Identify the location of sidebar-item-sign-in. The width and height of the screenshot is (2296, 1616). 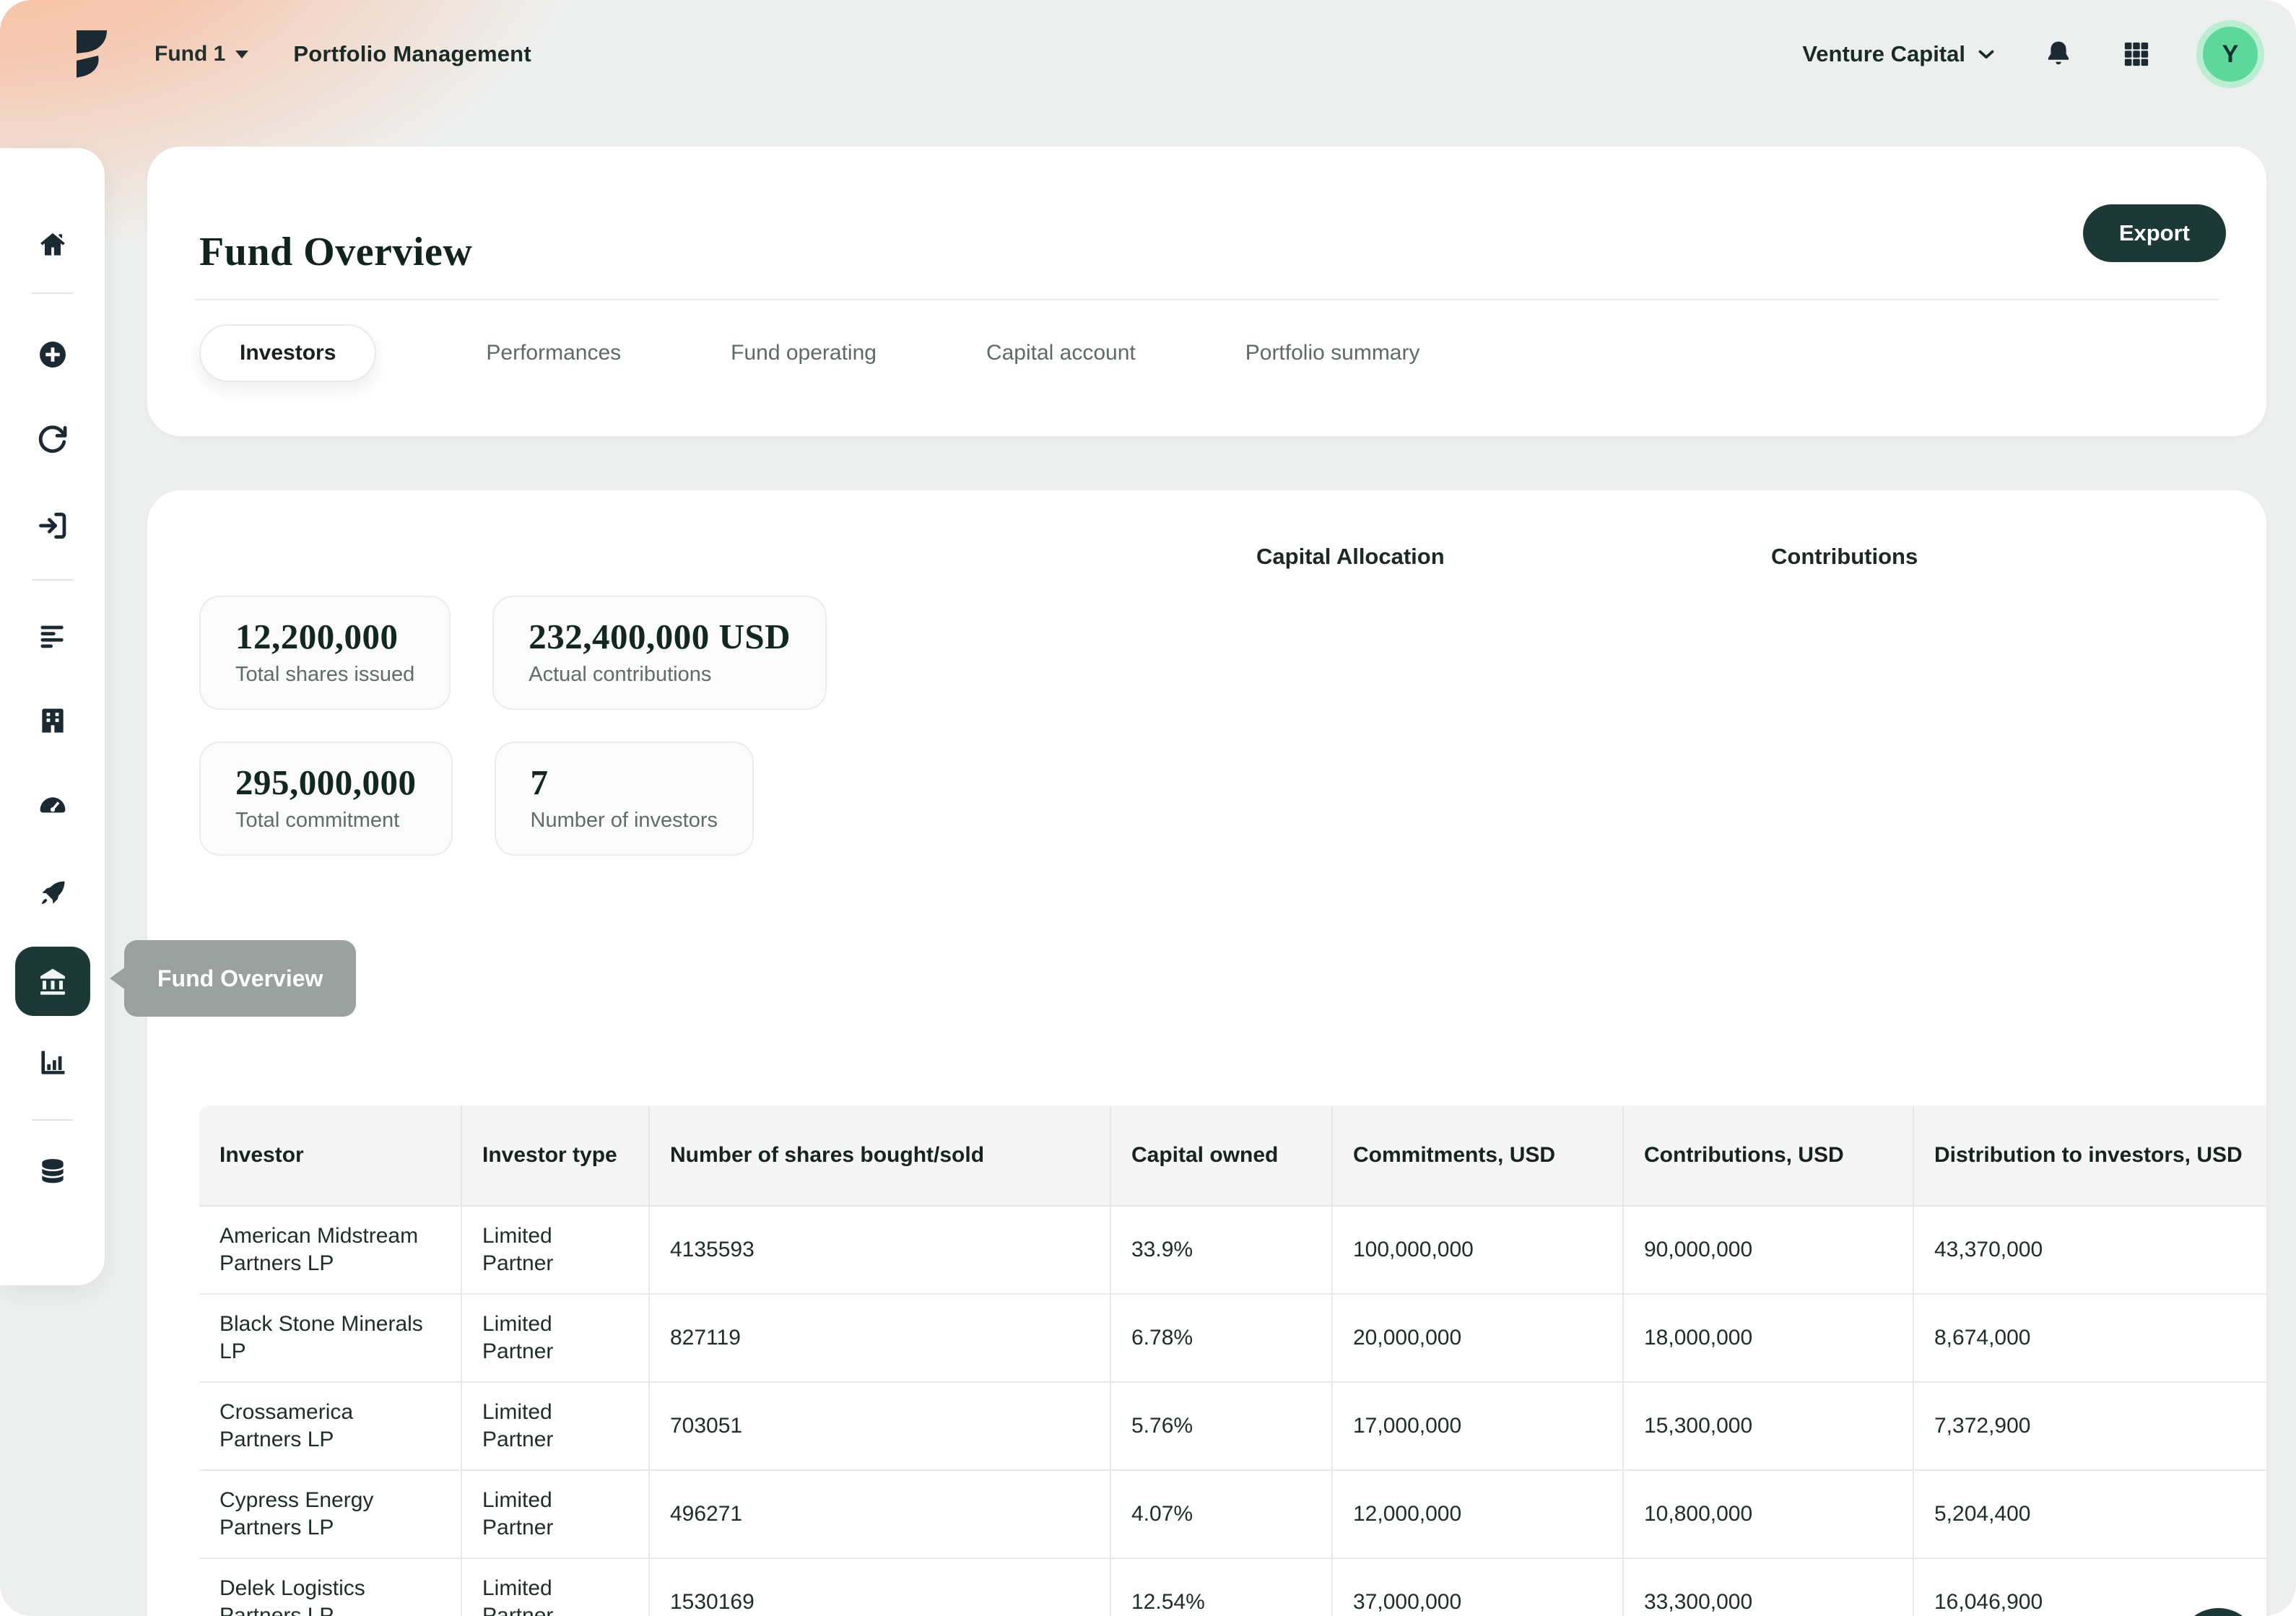
(53, 526).